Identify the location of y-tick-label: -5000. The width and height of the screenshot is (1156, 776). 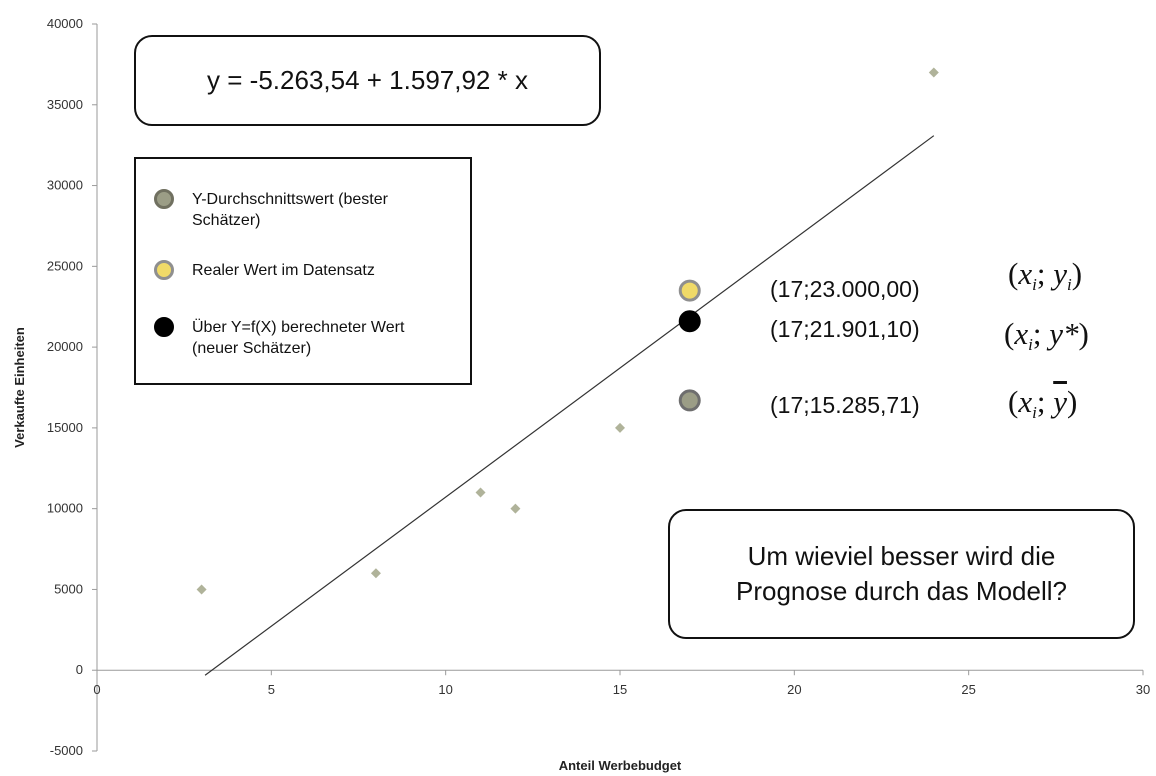
(66, 750).